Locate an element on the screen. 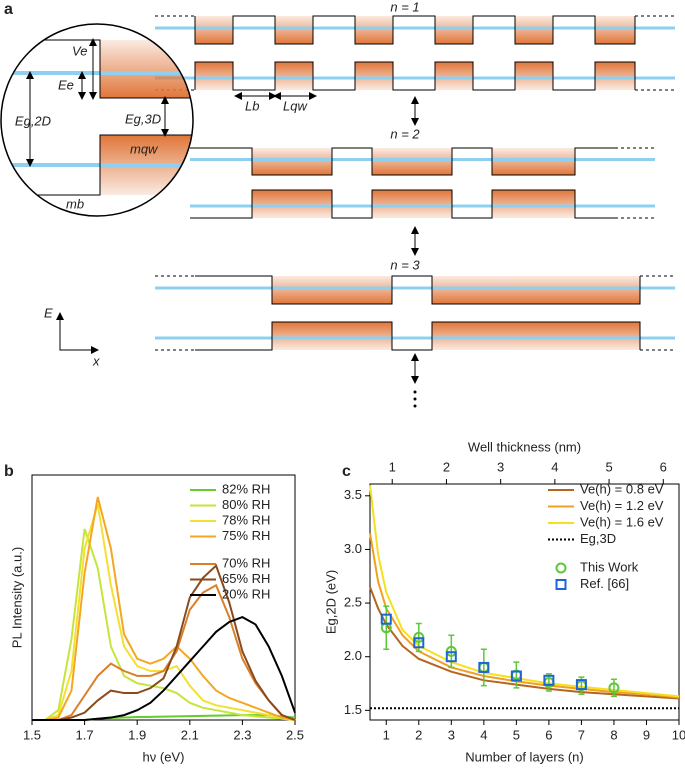 This screenshot has width=685, height=780. panel-label: a is located at coordinates (8, 9).